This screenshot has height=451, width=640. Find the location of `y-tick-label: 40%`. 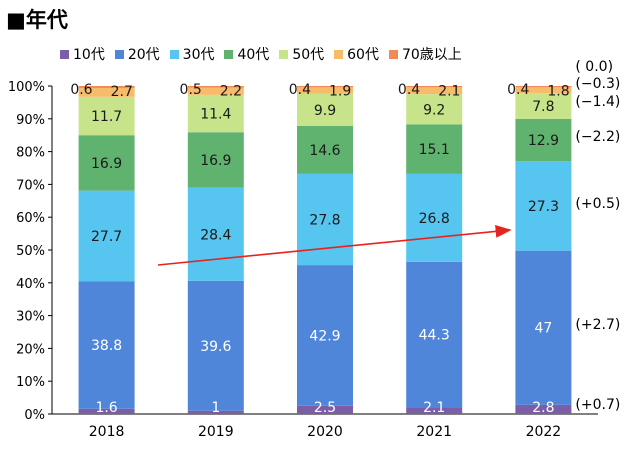

y-tick-label: 40% is located at coordinates (30, 284).